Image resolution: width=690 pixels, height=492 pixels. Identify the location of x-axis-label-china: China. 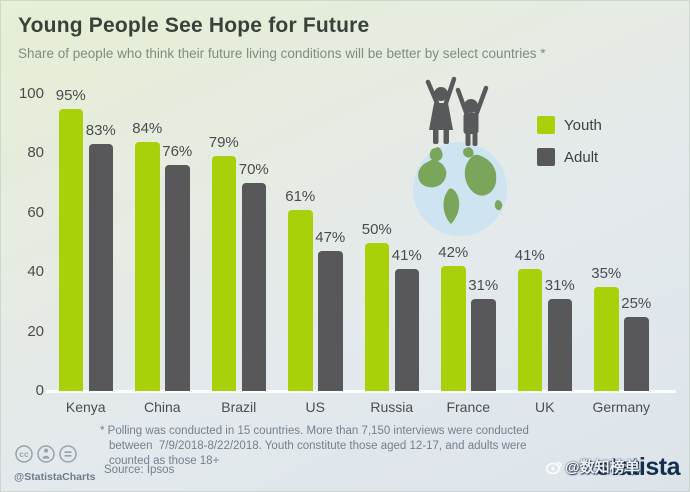
(162, 407).